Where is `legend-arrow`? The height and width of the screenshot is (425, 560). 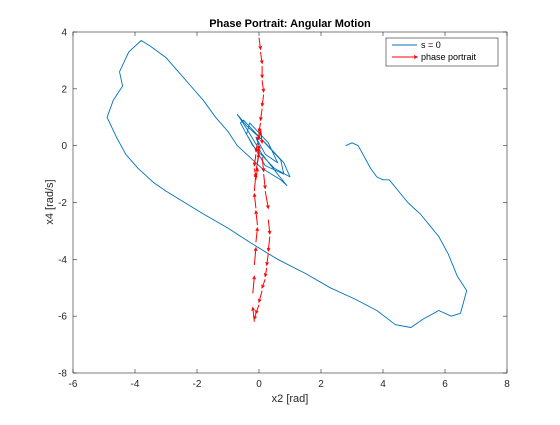
legend-arrow is located at coordinates (405, 57).